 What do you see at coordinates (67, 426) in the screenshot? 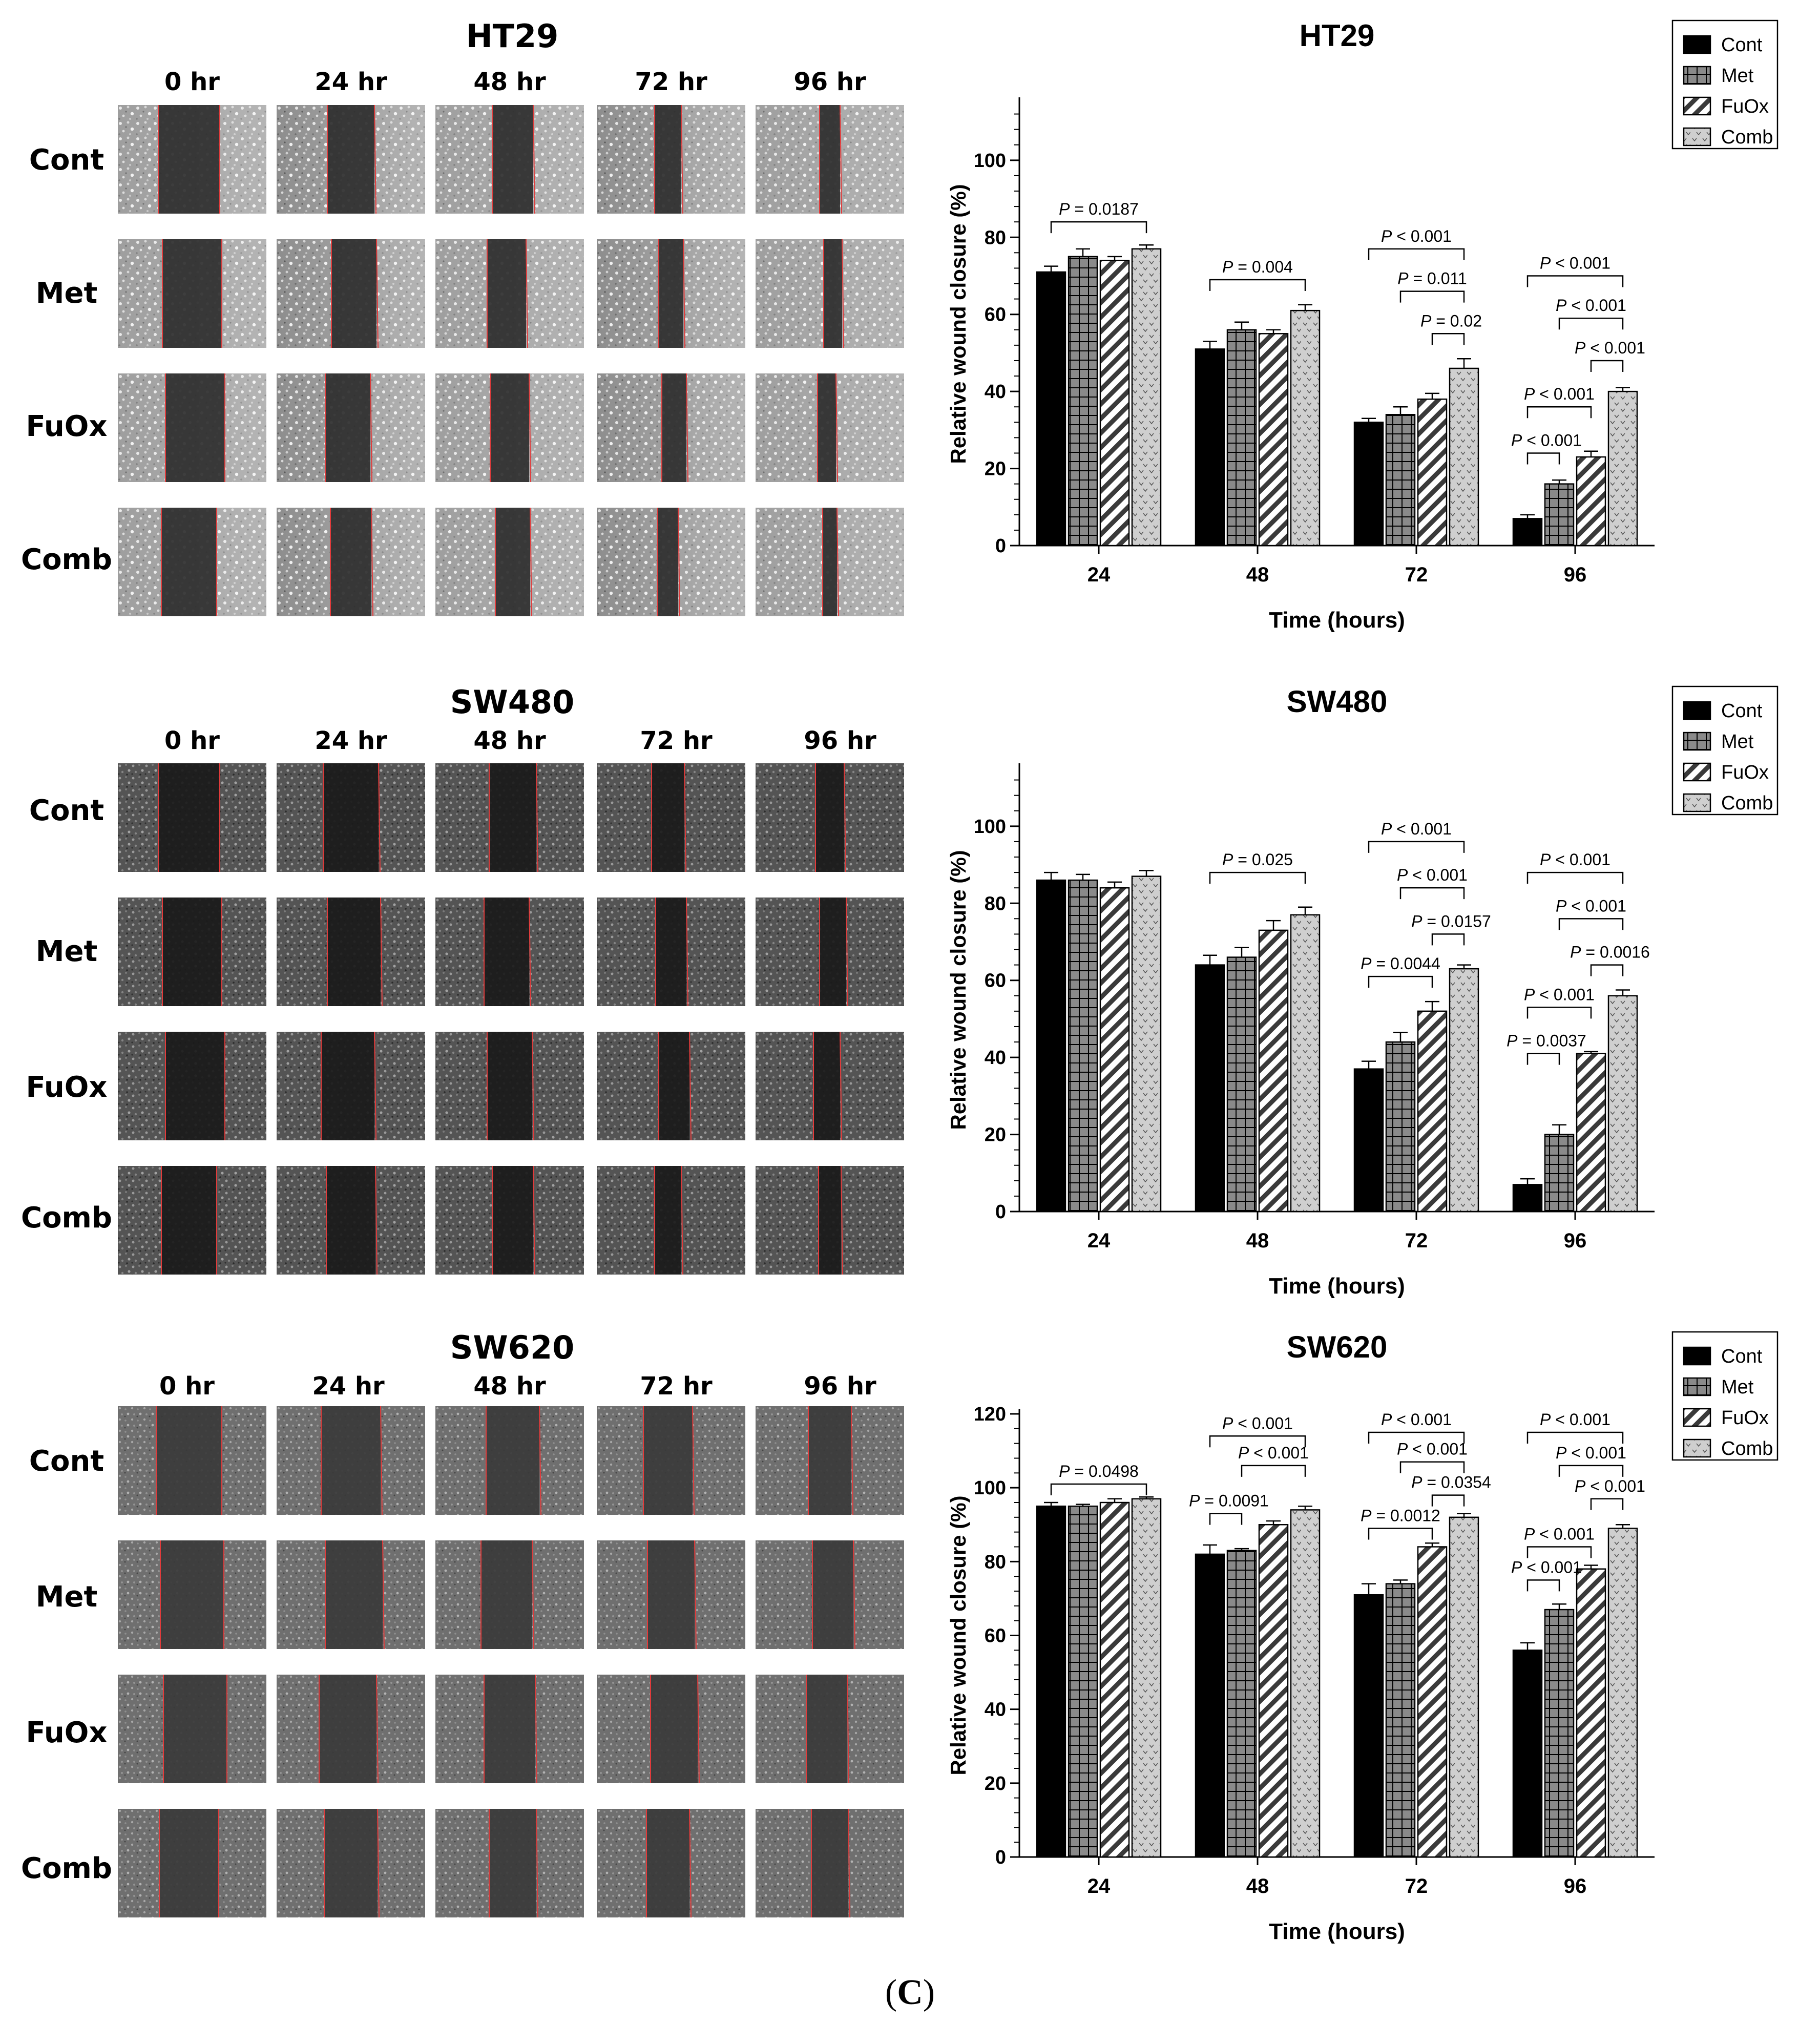
I see `condition-label: FuOx` at bounding box center [67, 426].